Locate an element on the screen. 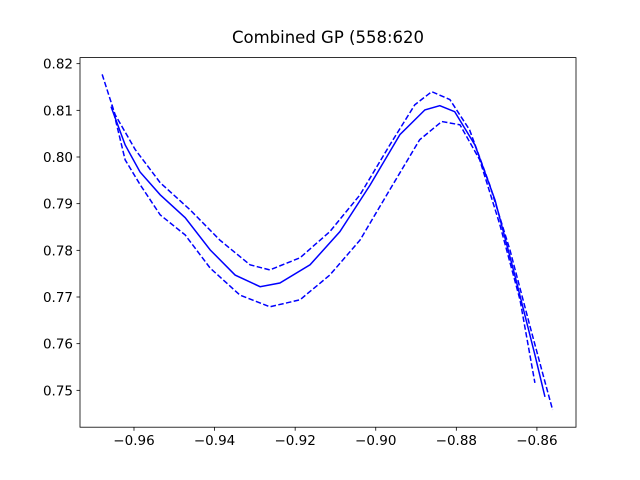  x-tick-label: −0.94 is located at coordinates (214, 441).